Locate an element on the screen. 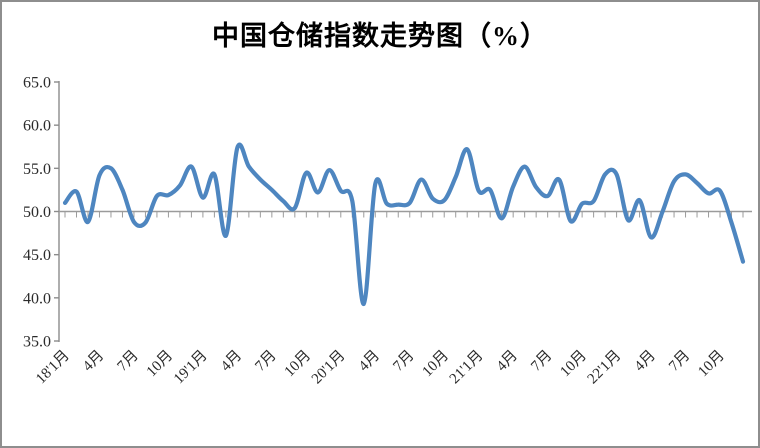  baseline-axis is located at coordinates (405, 214).